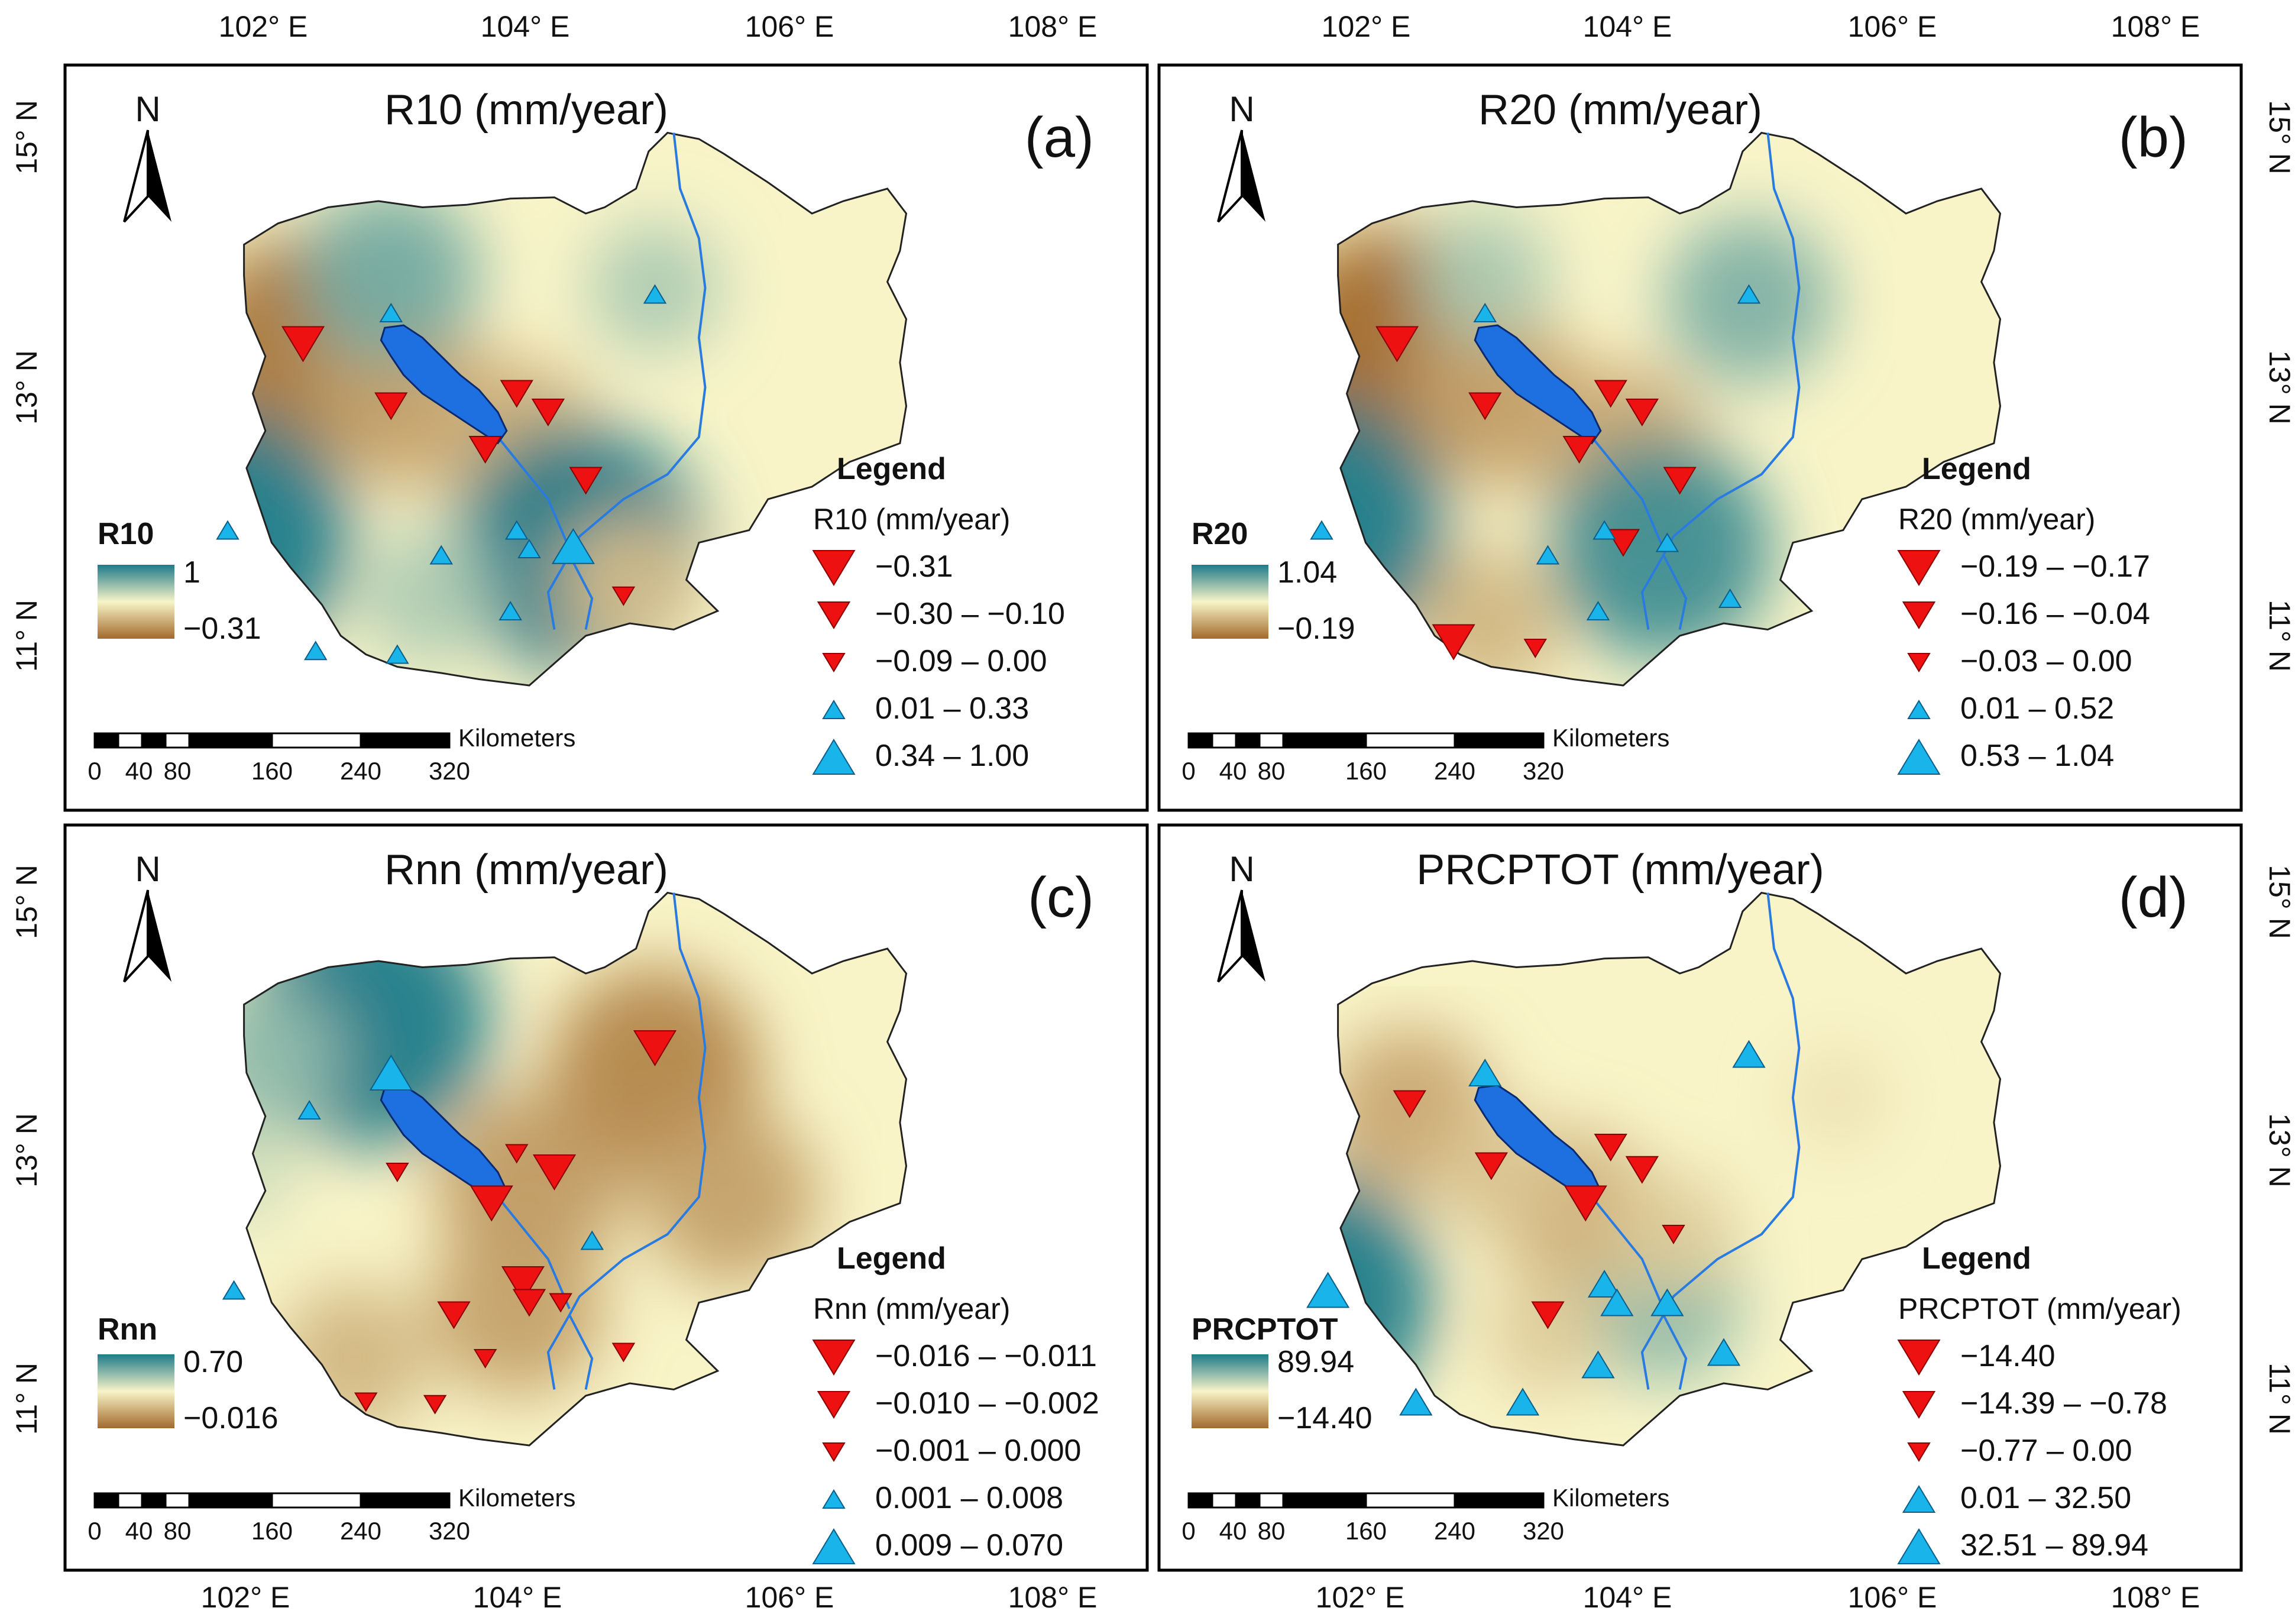  What do you see at coordinates (1230, 602) in the screenshot?
I see `color-ramp` at bounding box center [1230, 602].